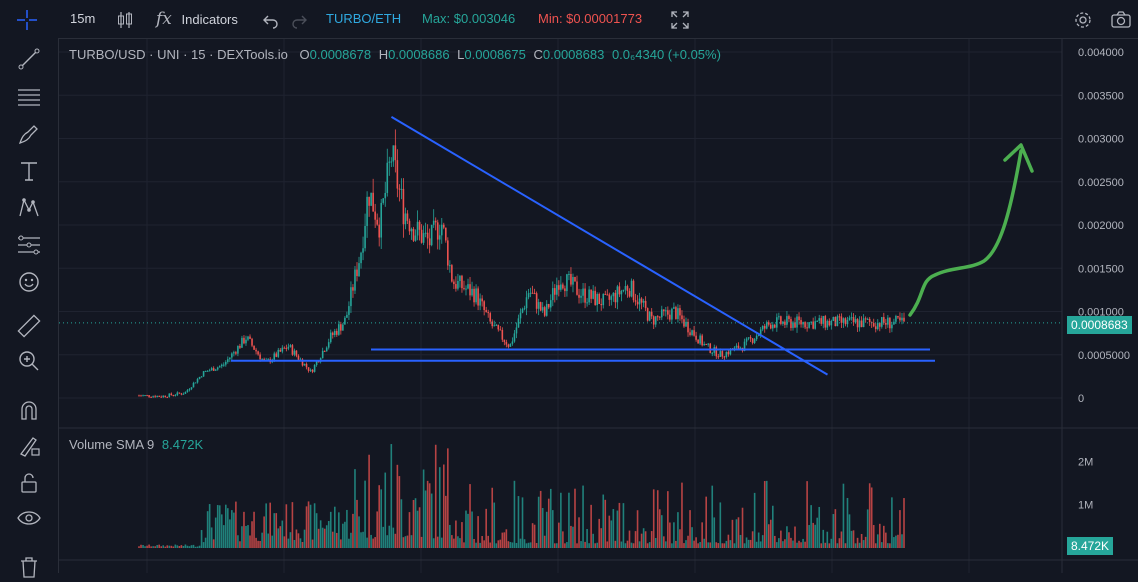 The image size is (1138, 582). I want to click on emoji-icon, so click(29, 282).